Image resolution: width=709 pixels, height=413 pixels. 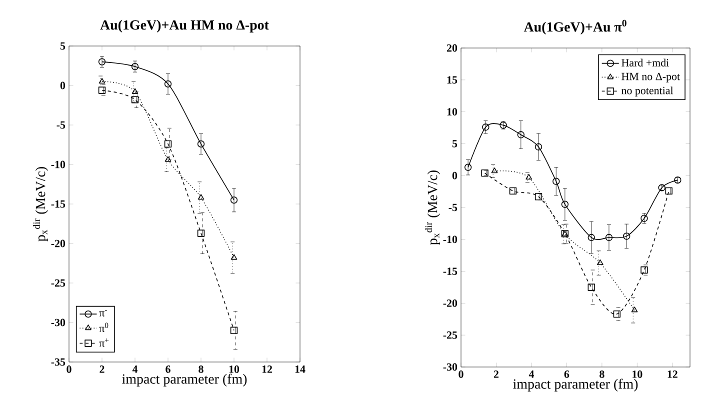 What do you see at coordinates (645, 62) in the screenshot?
I see `legend-label: Hard +mdi` at bounding box center [645, 62].